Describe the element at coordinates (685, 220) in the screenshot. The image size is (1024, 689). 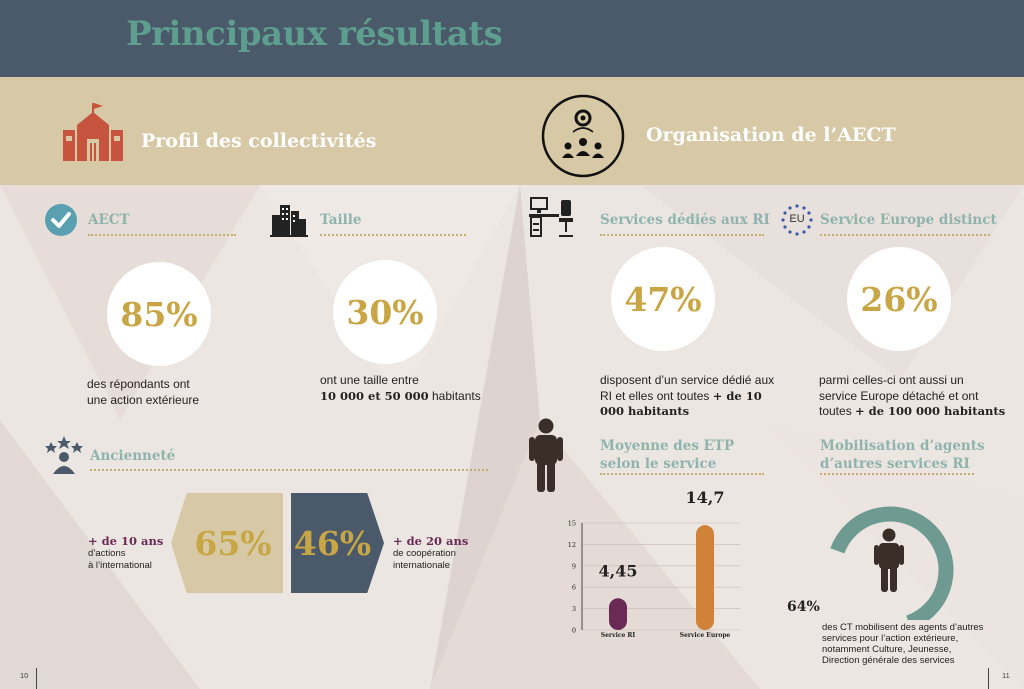
I see `services-ri-title: Services dédiés aux RI` at that location.